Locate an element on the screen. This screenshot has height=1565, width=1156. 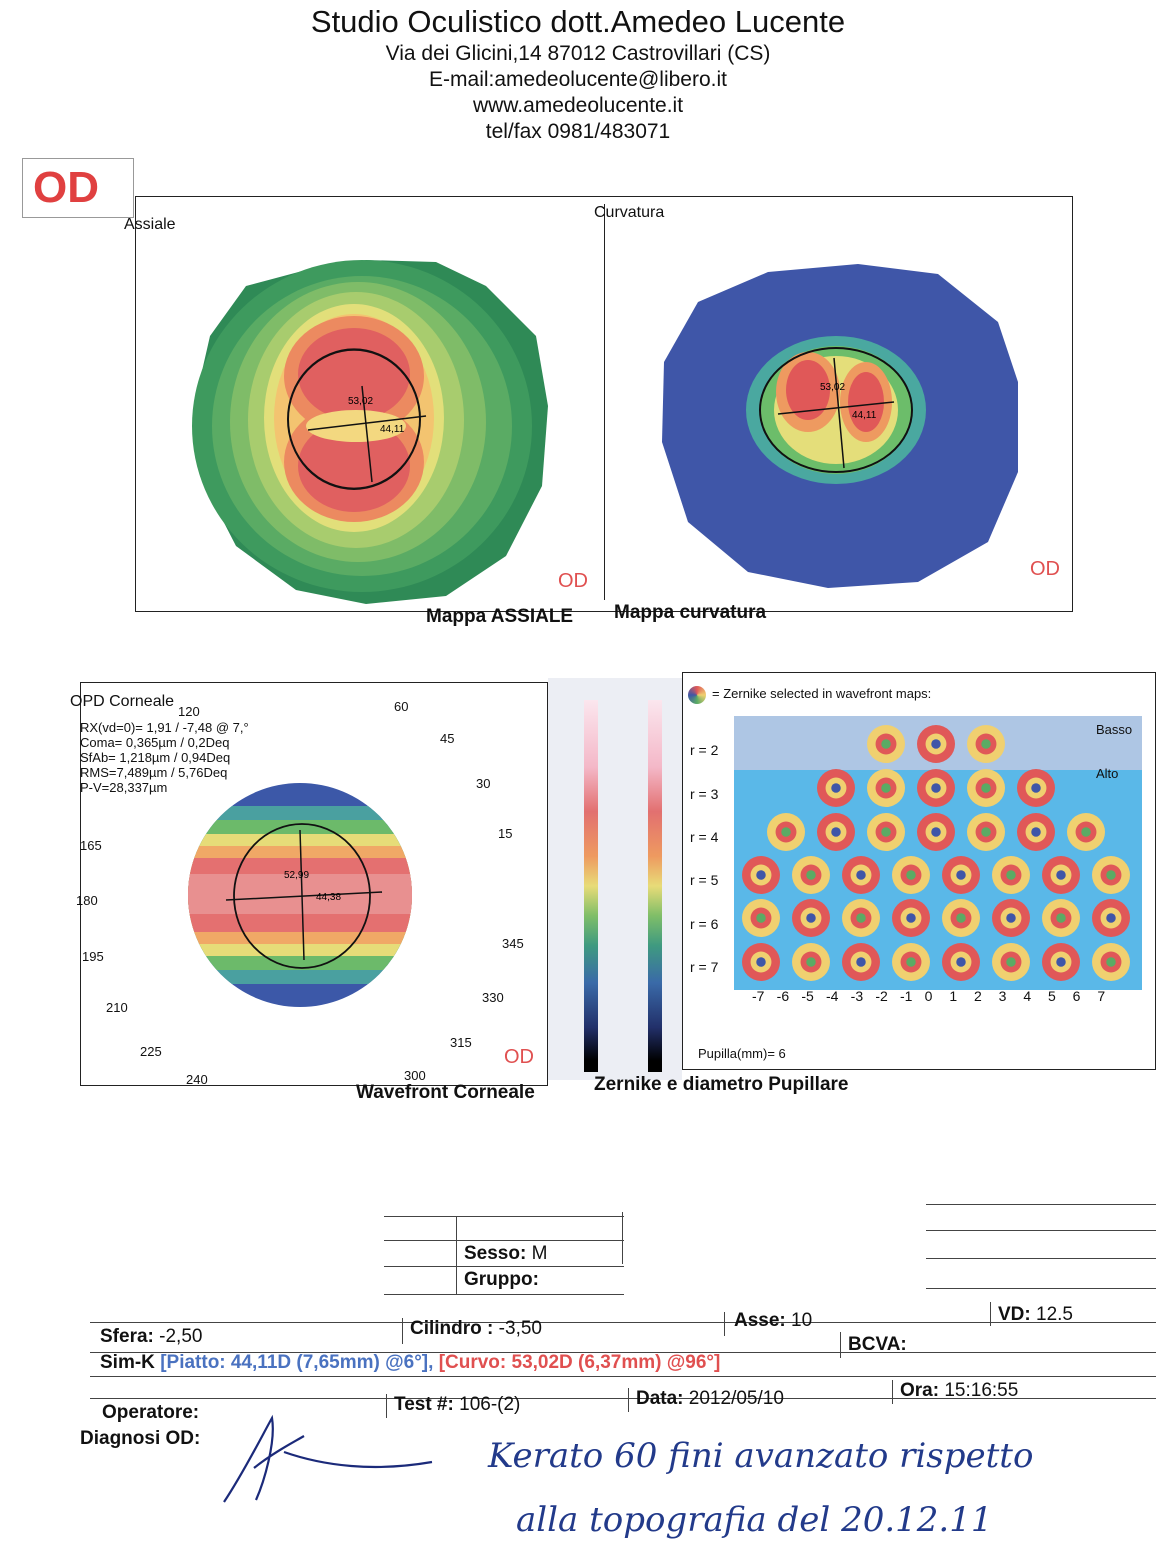
angle-165: 165 is located at coordinates (91, 845).